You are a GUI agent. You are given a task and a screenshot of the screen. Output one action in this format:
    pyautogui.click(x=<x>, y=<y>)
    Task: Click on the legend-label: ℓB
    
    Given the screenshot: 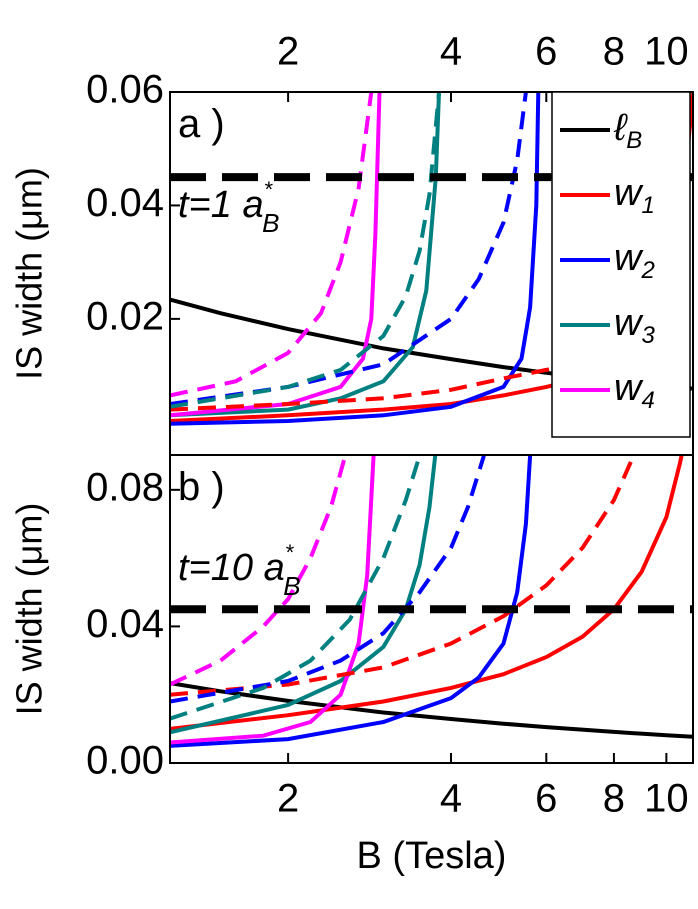 What is the action you would take?
    pyautogui.click(x=627, y=130)
    